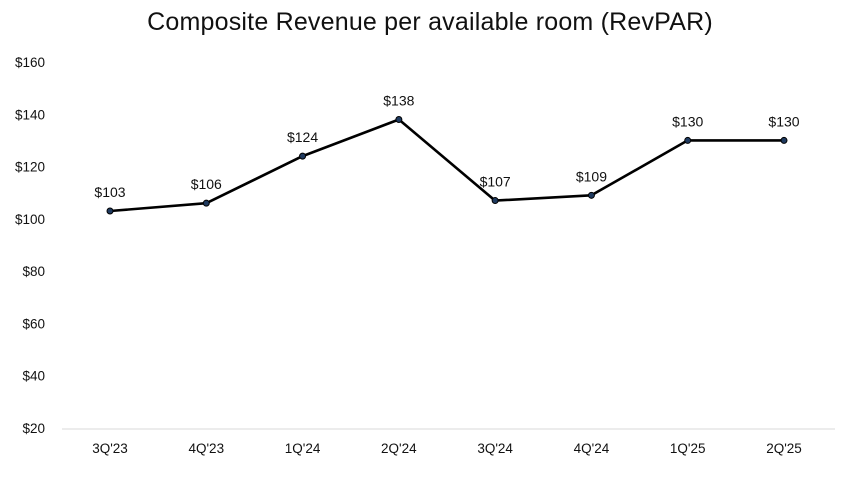  Describe the element at coordinates (33, 323) in the screenshot. I see `y-tick-label: $60` at that location.